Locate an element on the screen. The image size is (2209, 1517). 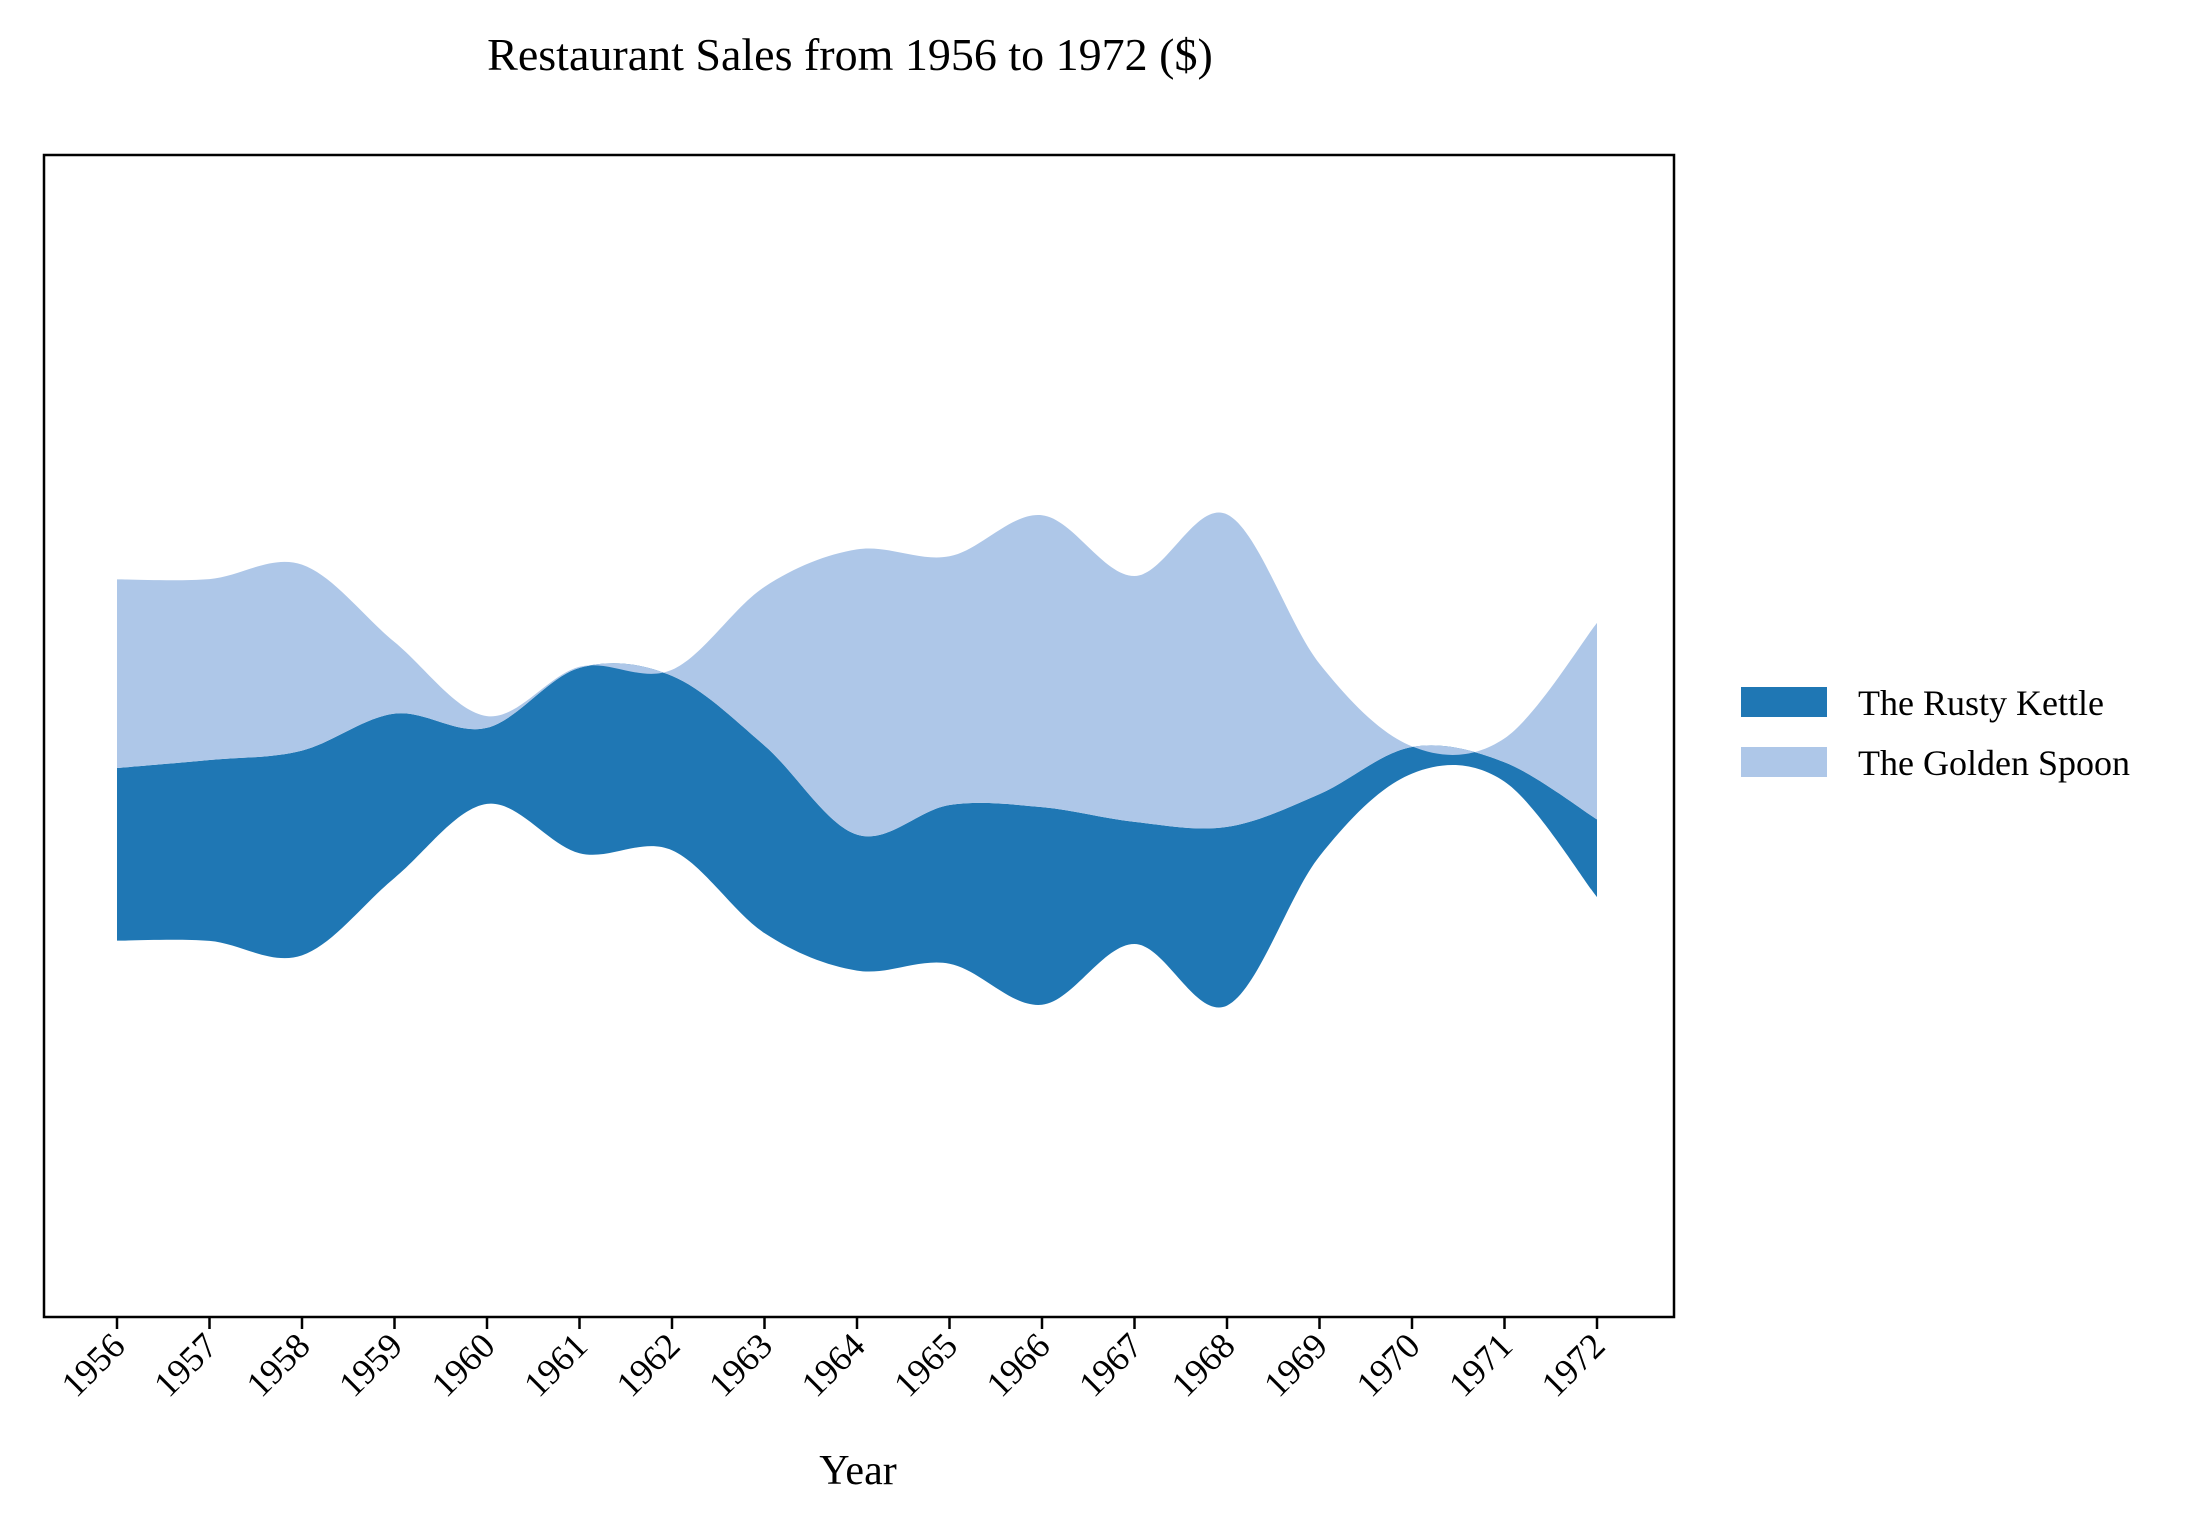
x-tick-label: 1970 is located at coordinates (1387, 1364).